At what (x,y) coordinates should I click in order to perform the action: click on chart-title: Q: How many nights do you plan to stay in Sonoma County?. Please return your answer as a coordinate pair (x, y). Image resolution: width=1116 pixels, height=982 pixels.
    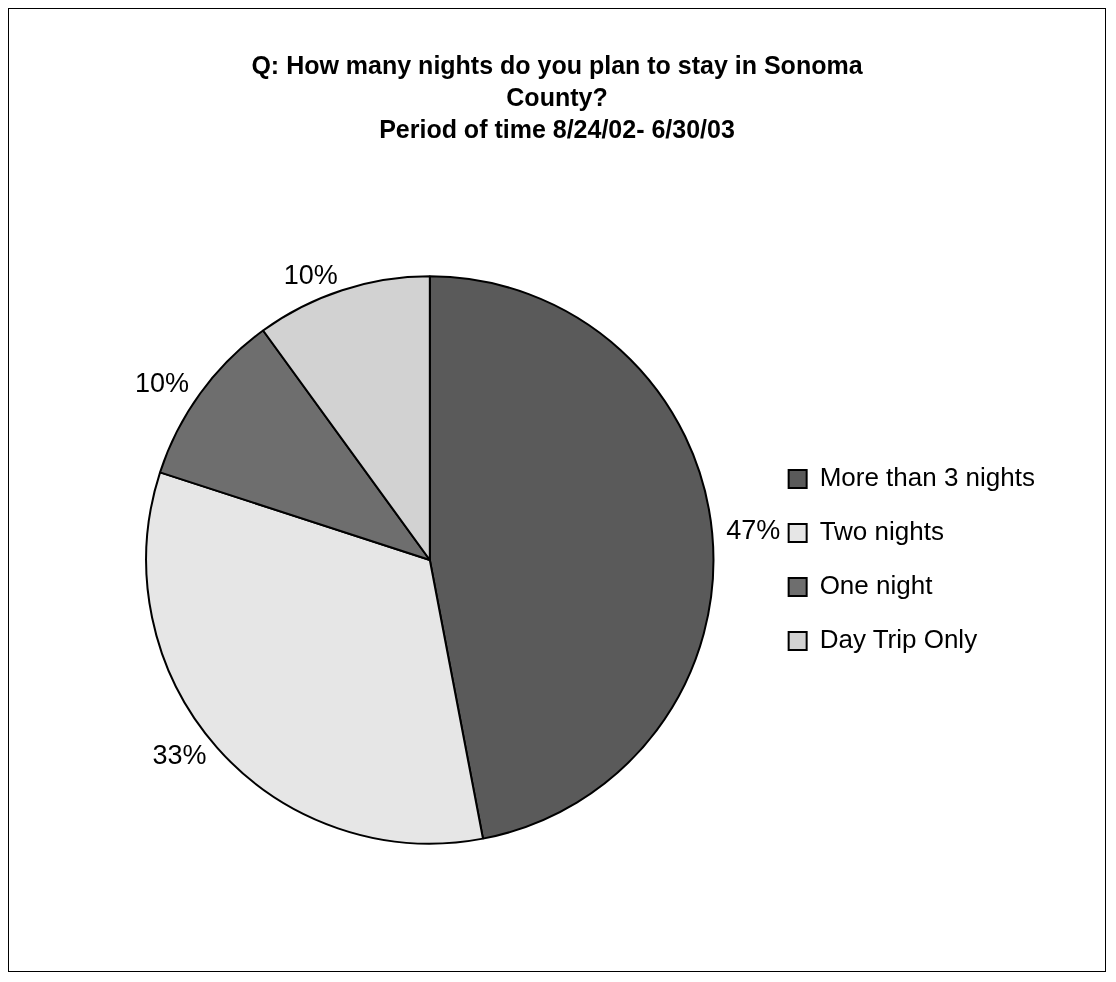
    Looking at the image, I should click on (557, 81).